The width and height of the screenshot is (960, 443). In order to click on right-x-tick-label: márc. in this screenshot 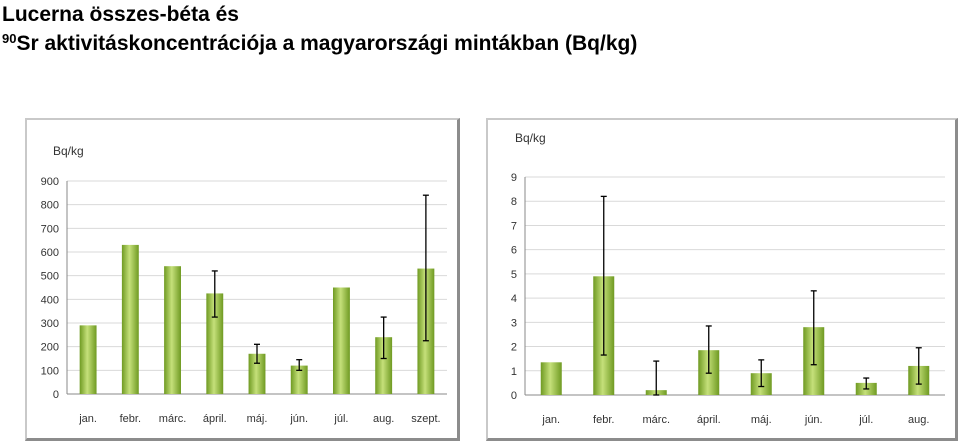, I will do `click(657, 420)`.